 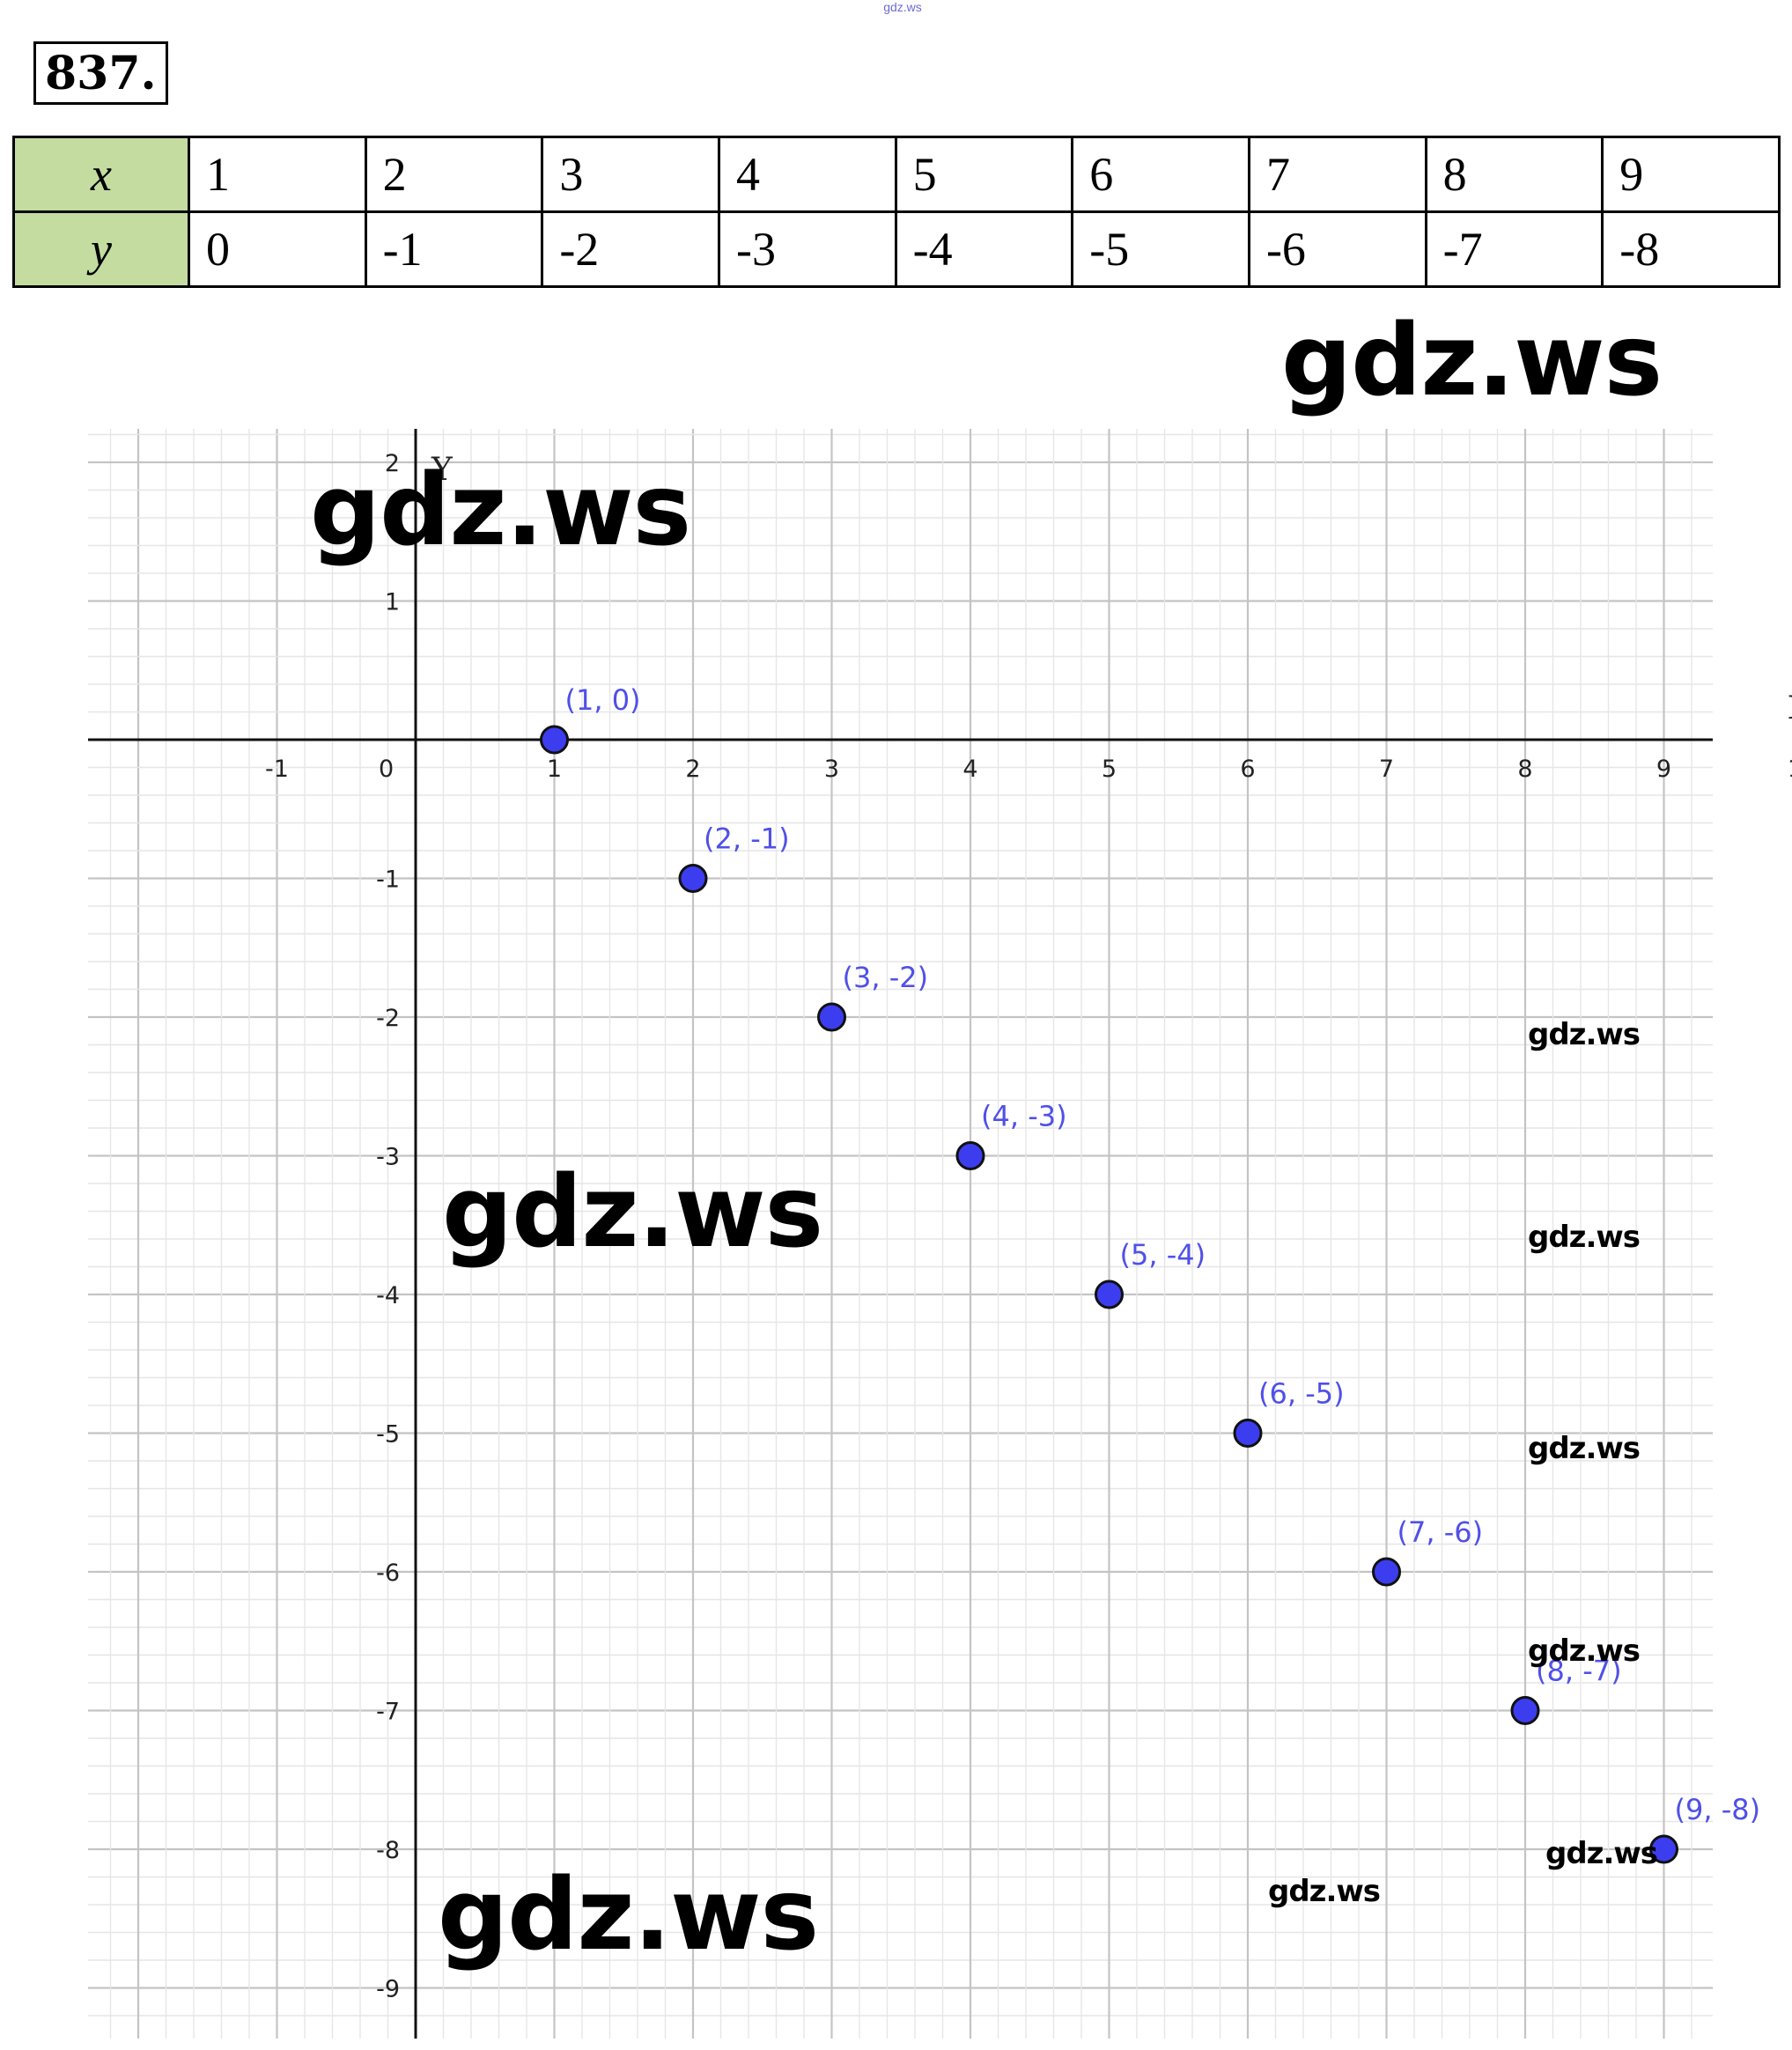 What do you see at coordinates (1386, 769) in the screenshot?
I see `x-tick-label: 7` at bounding box center [1386, 769].